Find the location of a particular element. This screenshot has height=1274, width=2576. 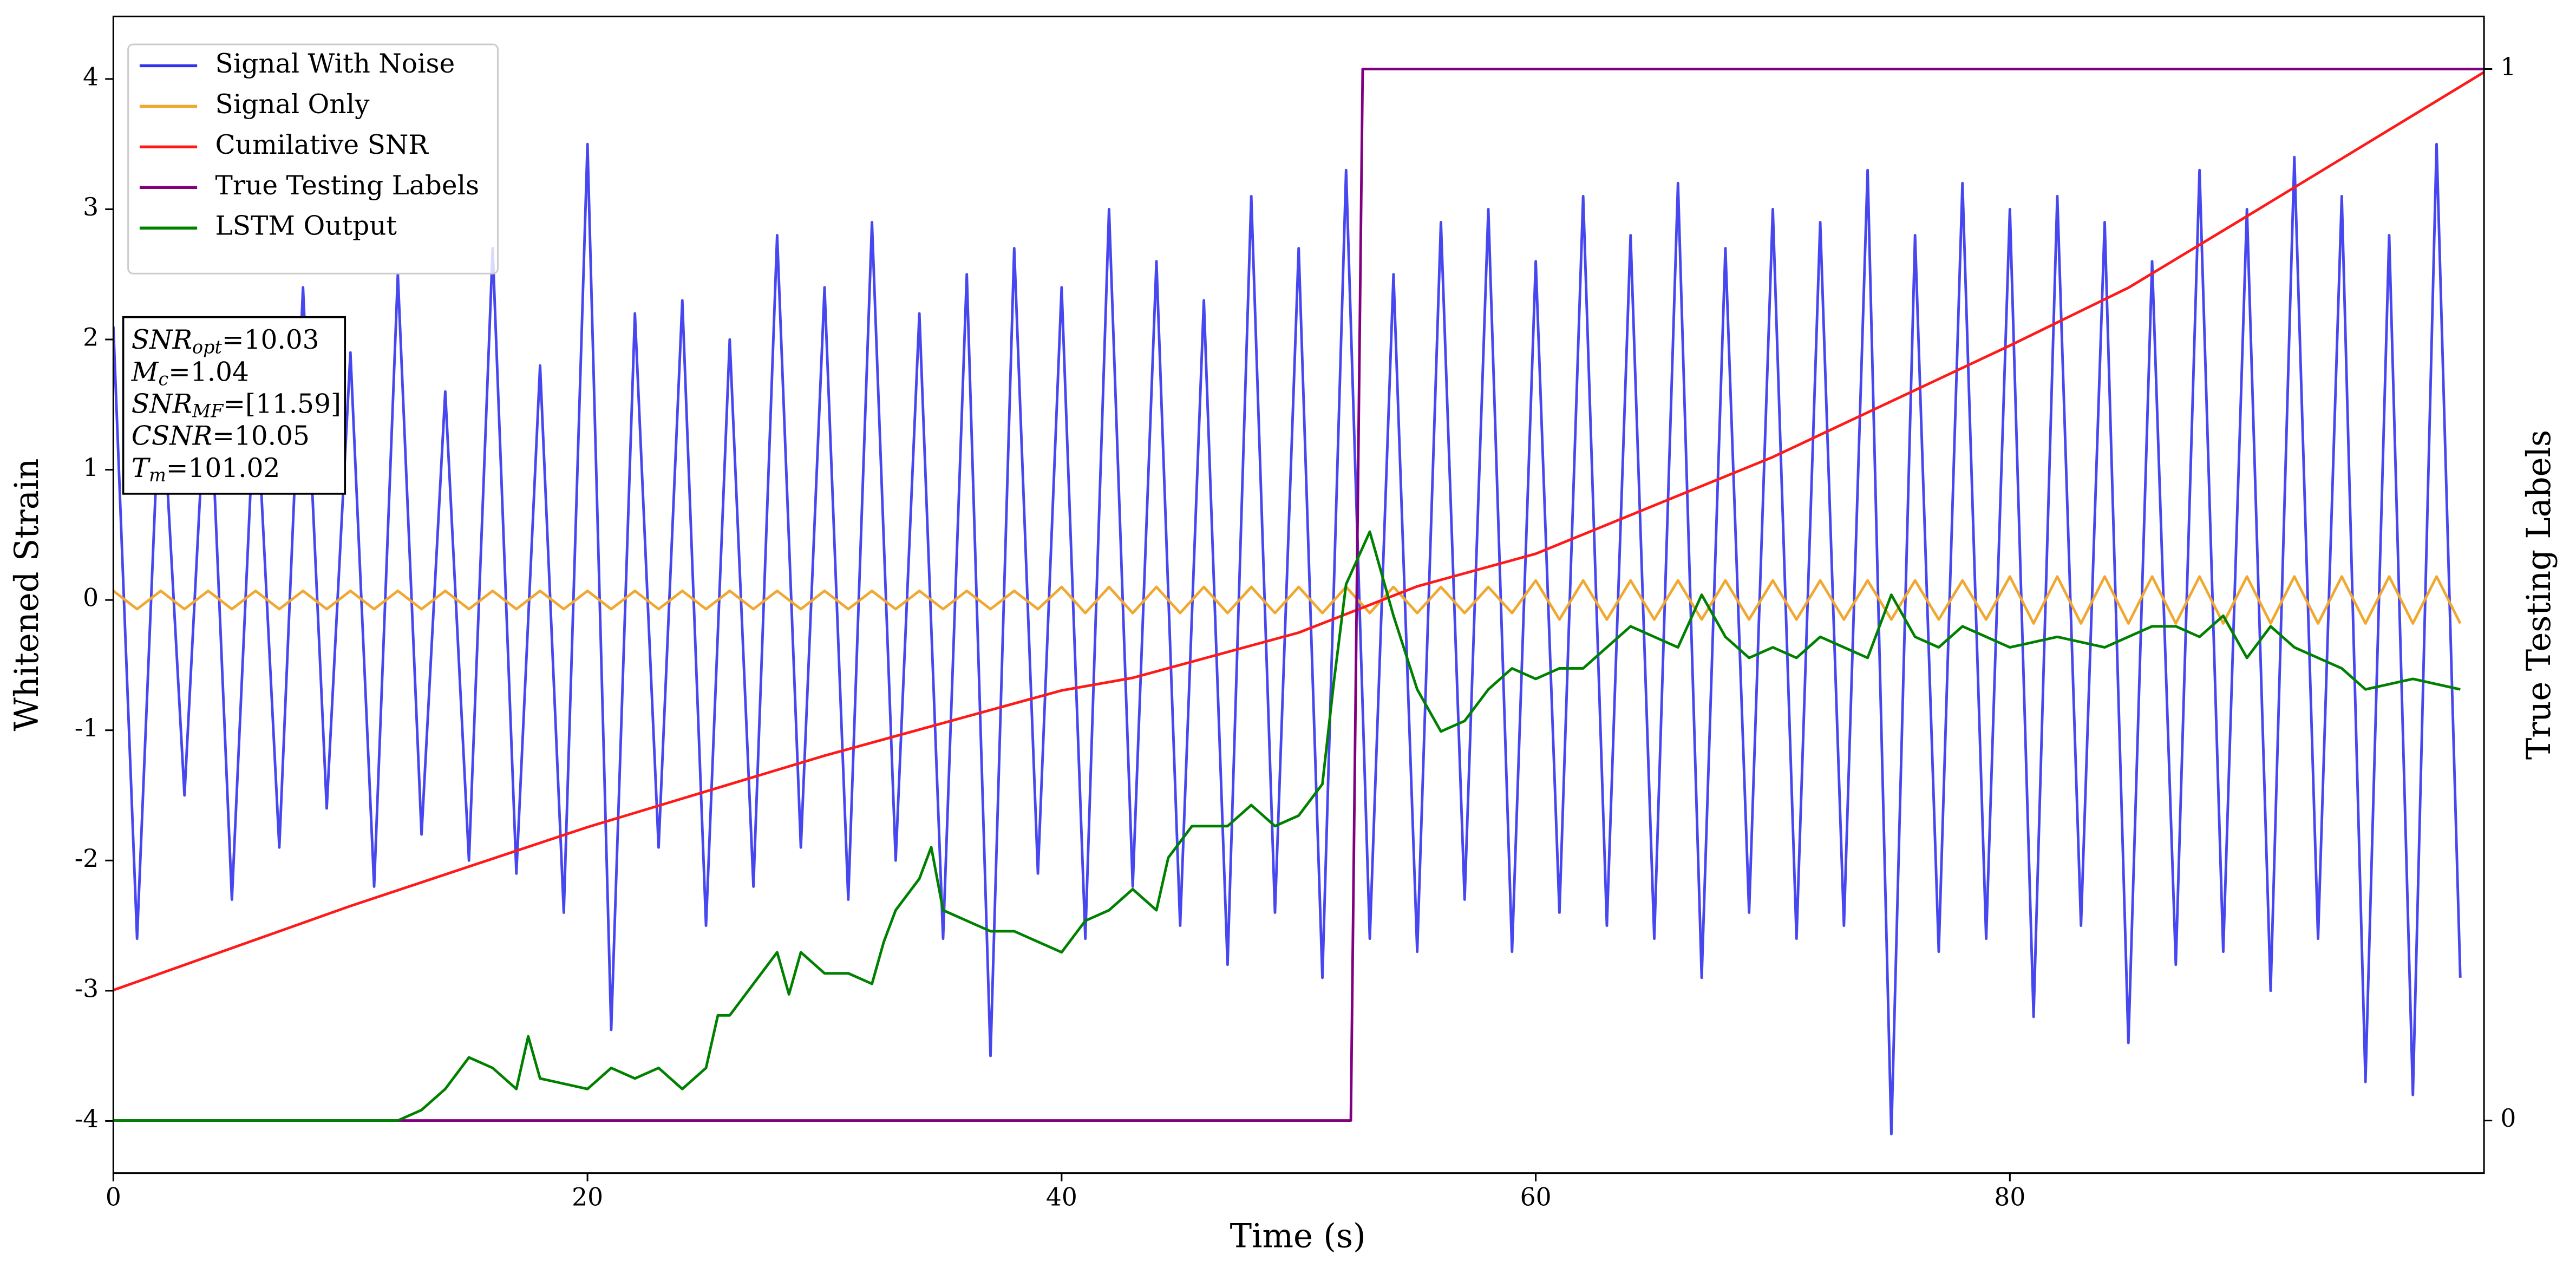

annotation-text: Tm=101.02 is located at coordinates (206, 469).